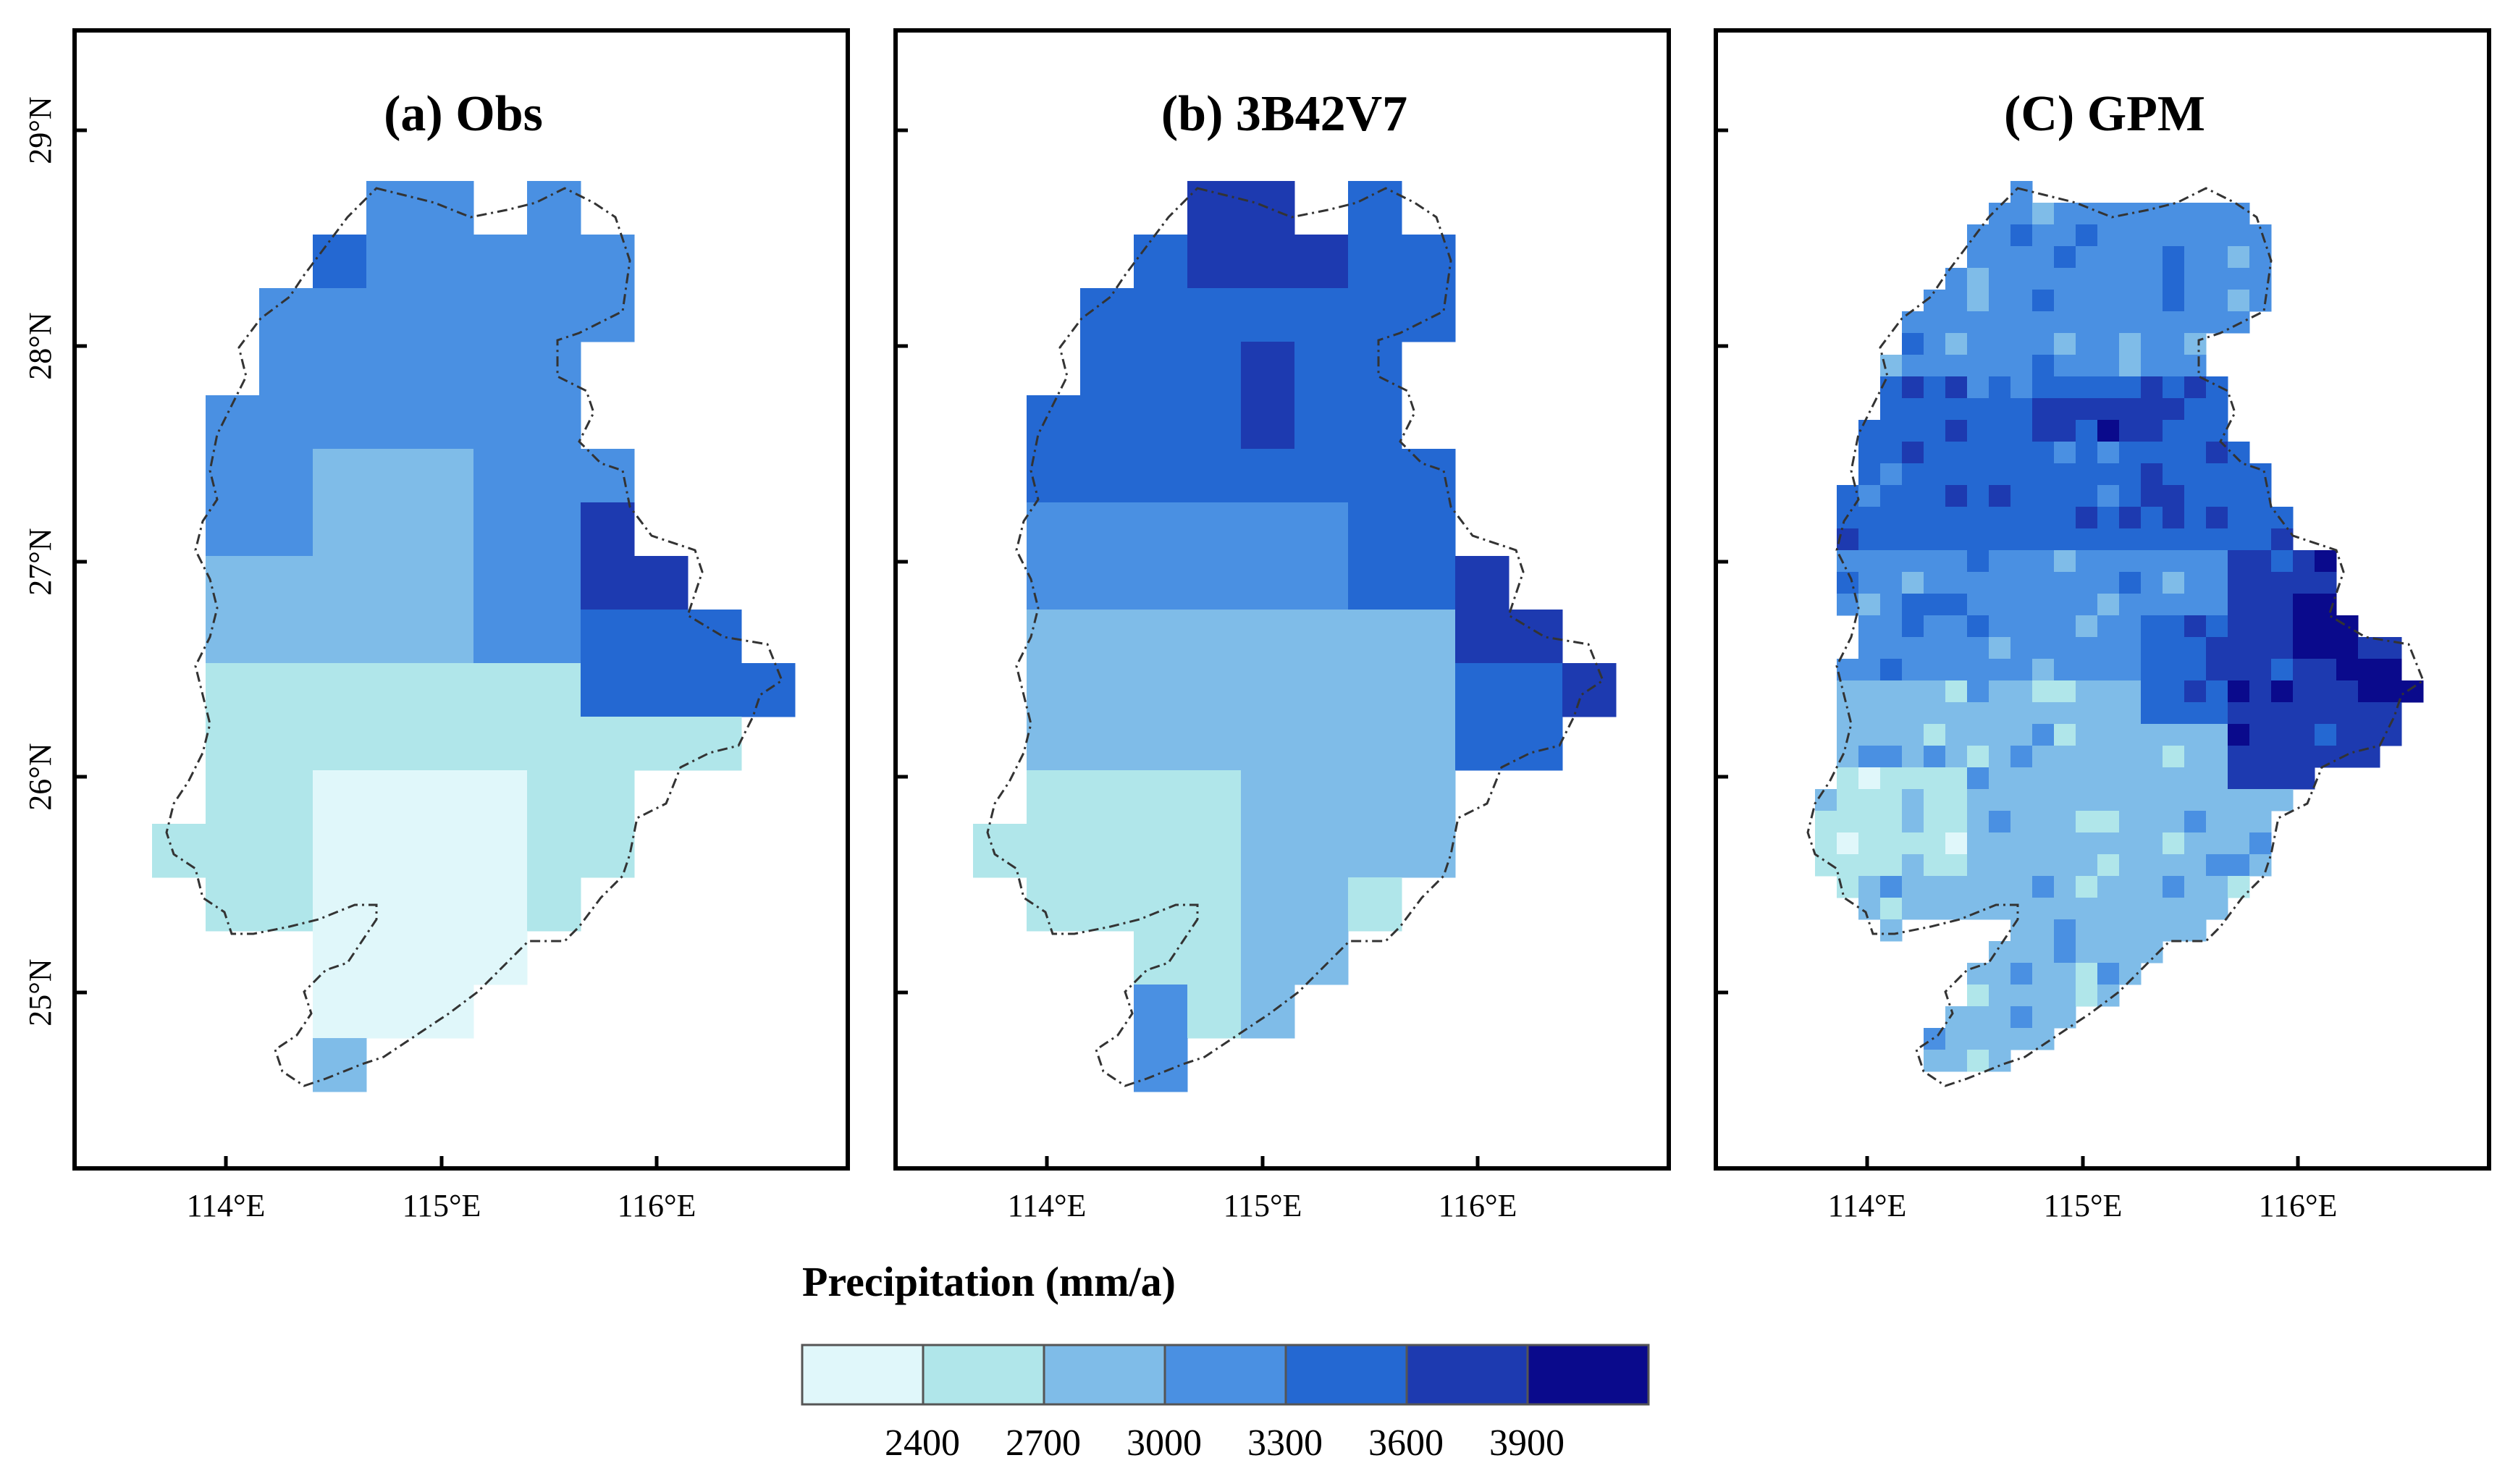 The image size is (2518, 1484). Describe the element at coordinates (226, 1205) in the screenshot. I see `lon-label: 114°E` at that location.